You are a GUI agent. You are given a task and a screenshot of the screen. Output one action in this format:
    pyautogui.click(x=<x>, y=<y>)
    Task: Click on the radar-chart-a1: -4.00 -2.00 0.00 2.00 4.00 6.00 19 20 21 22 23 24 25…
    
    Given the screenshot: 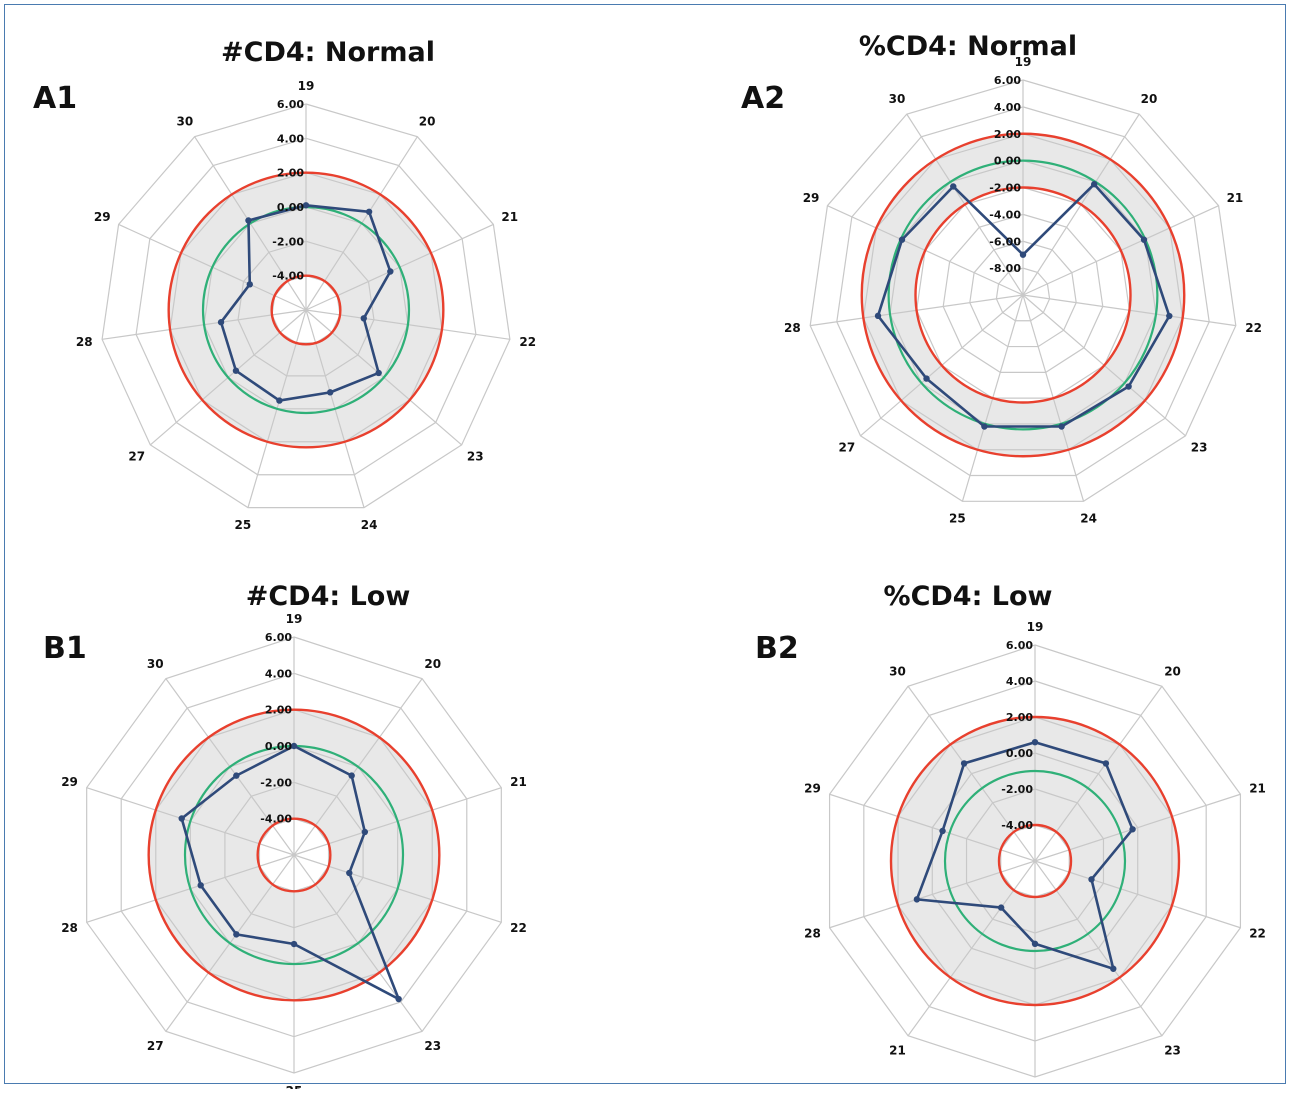 What is the action you would take?
    pyautogui.click(x=306, y=305)
    